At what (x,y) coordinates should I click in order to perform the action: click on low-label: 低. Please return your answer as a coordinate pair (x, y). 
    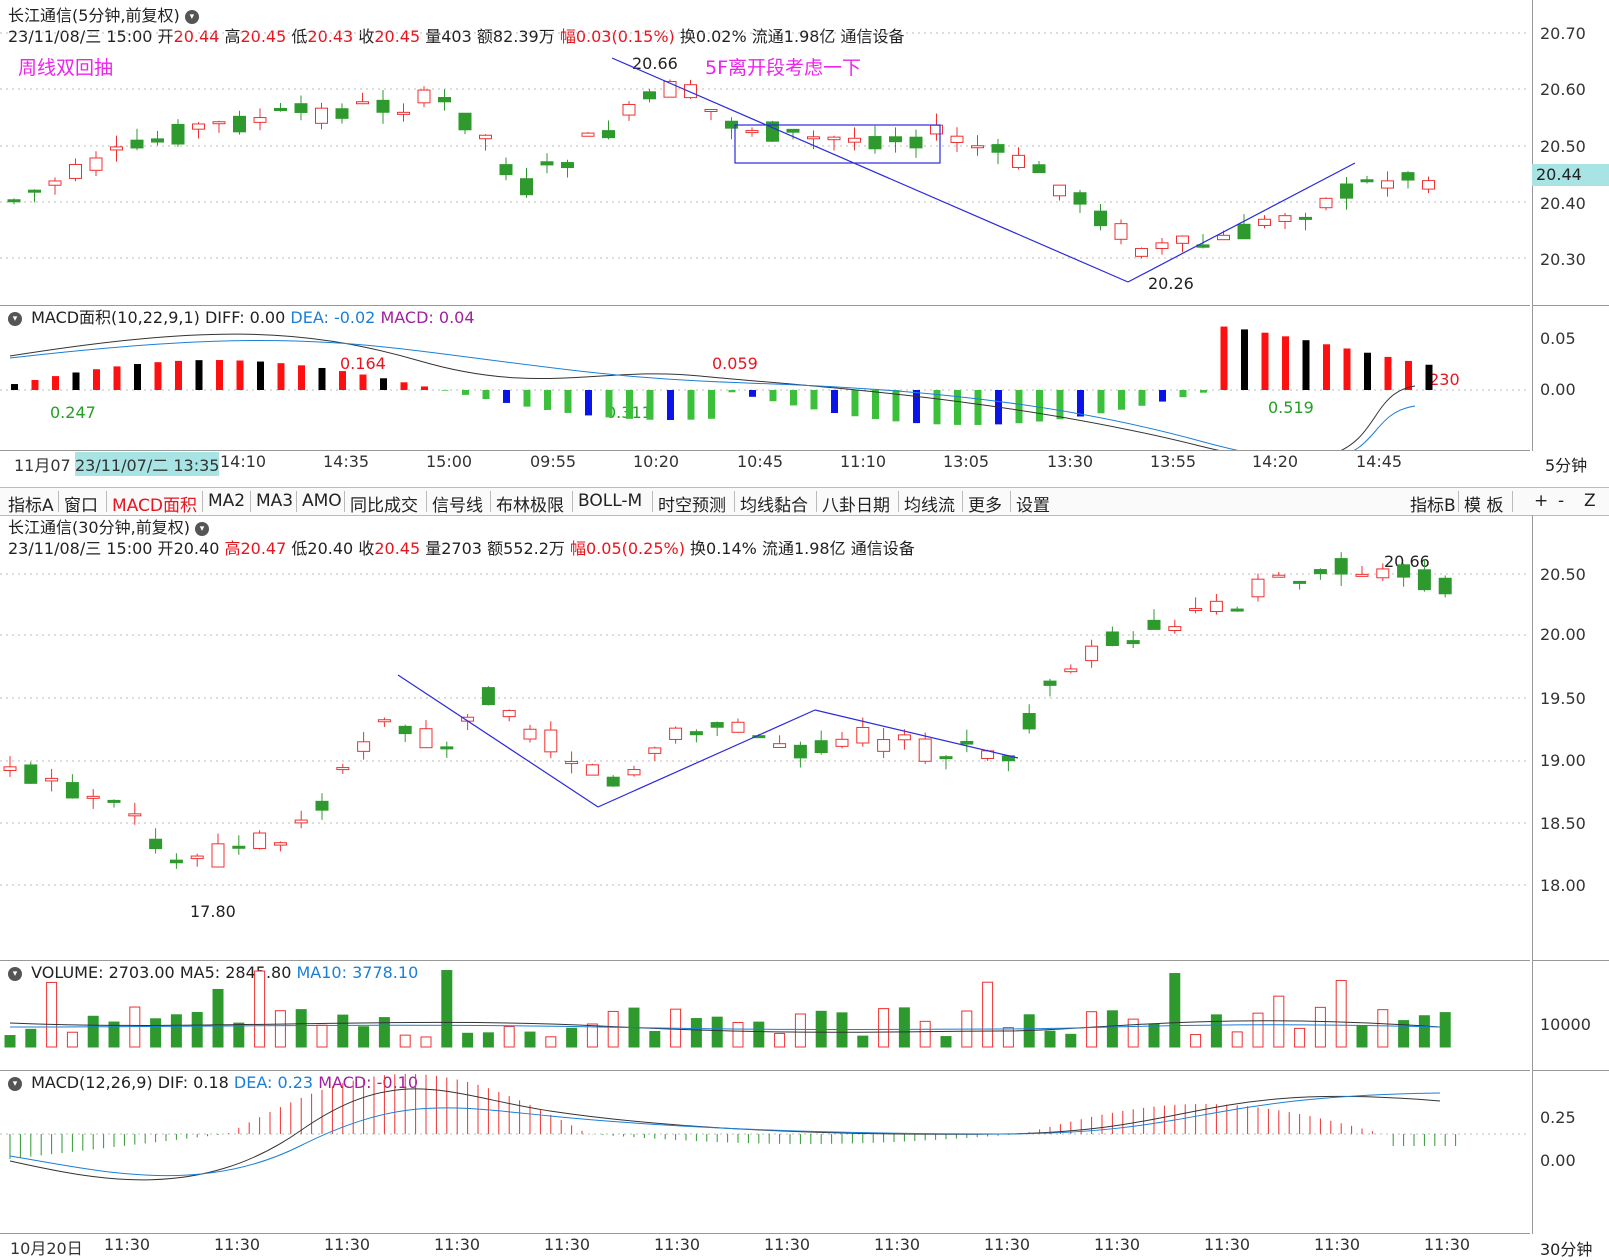
    Looking at the image, I should click on (299, 36).